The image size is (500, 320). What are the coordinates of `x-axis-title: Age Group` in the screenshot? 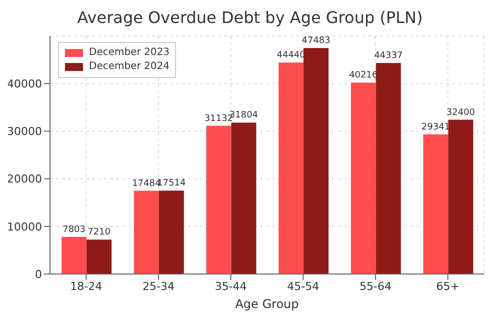 It's located at (267, 304).